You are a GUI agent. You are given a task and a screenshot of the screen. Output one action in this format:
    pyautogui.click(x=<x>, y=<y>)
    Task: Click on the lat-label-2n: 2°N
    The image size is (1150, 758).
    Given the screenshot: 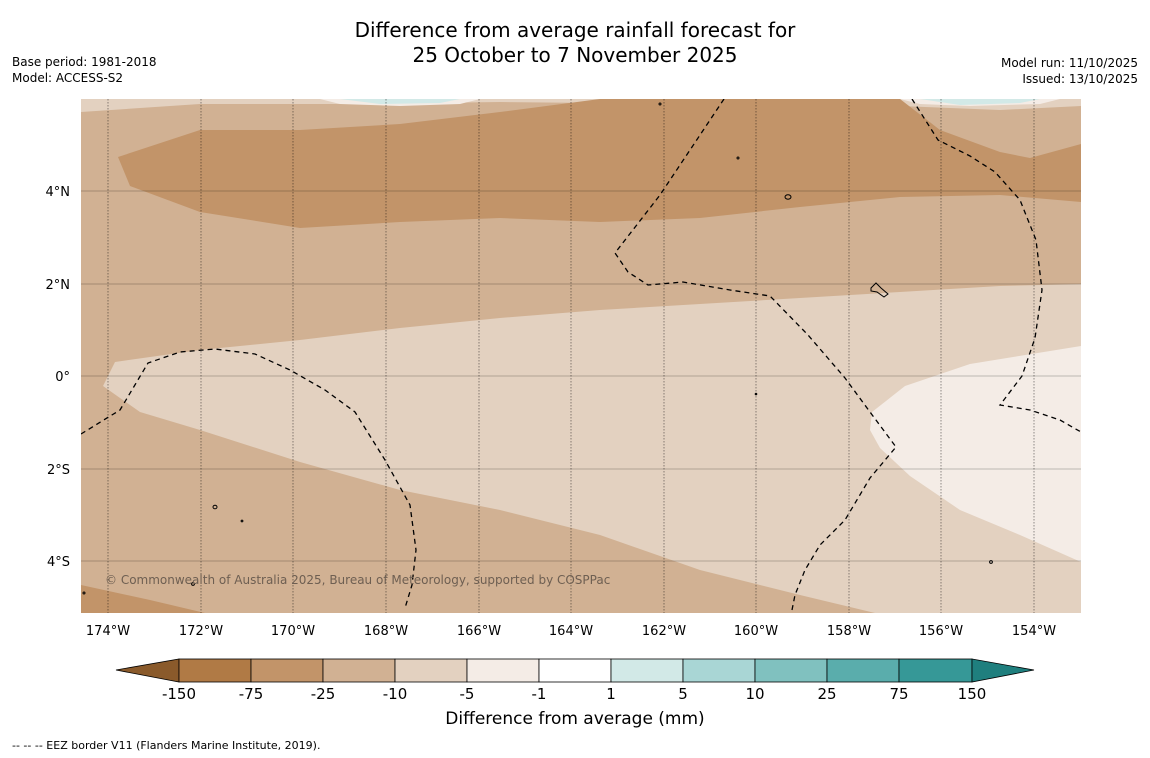 What is the action you would take?
    pyautogui.click(x=58, y=285)
    